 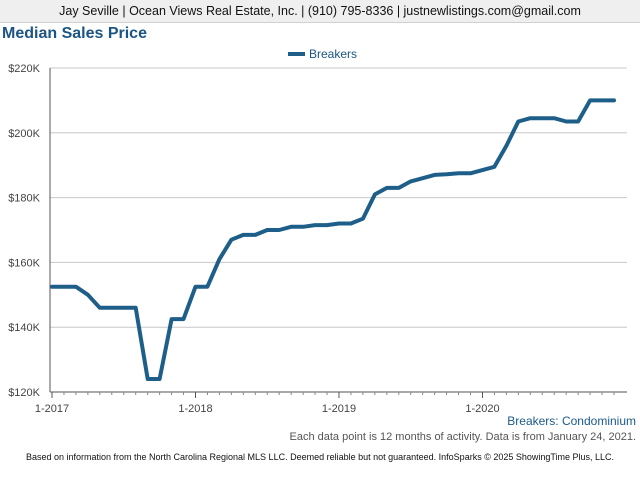 I want to click on x-tick-label: 1-2019, so click(x=339, y=409).